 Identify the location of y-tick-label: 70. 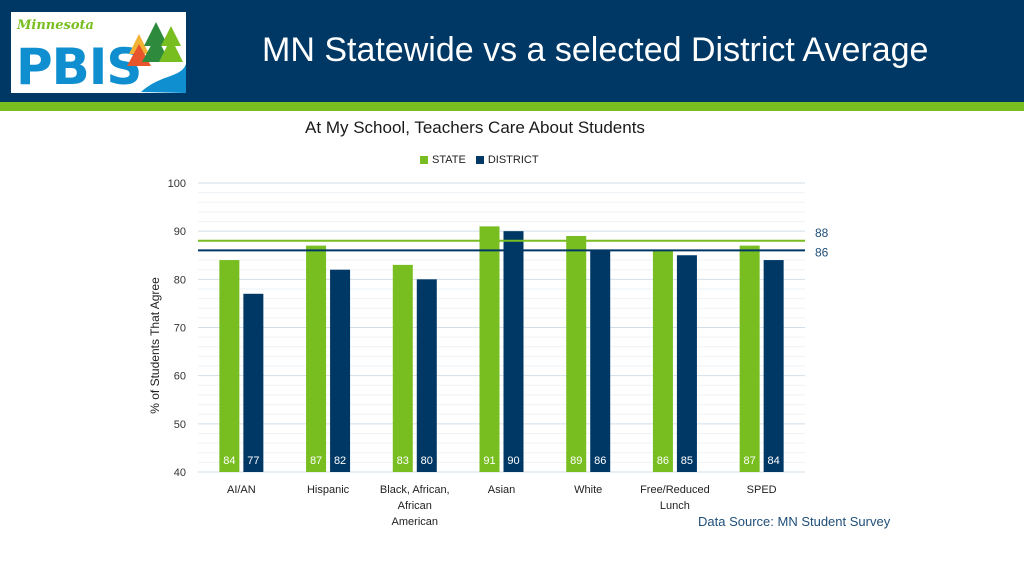
(180, 329).